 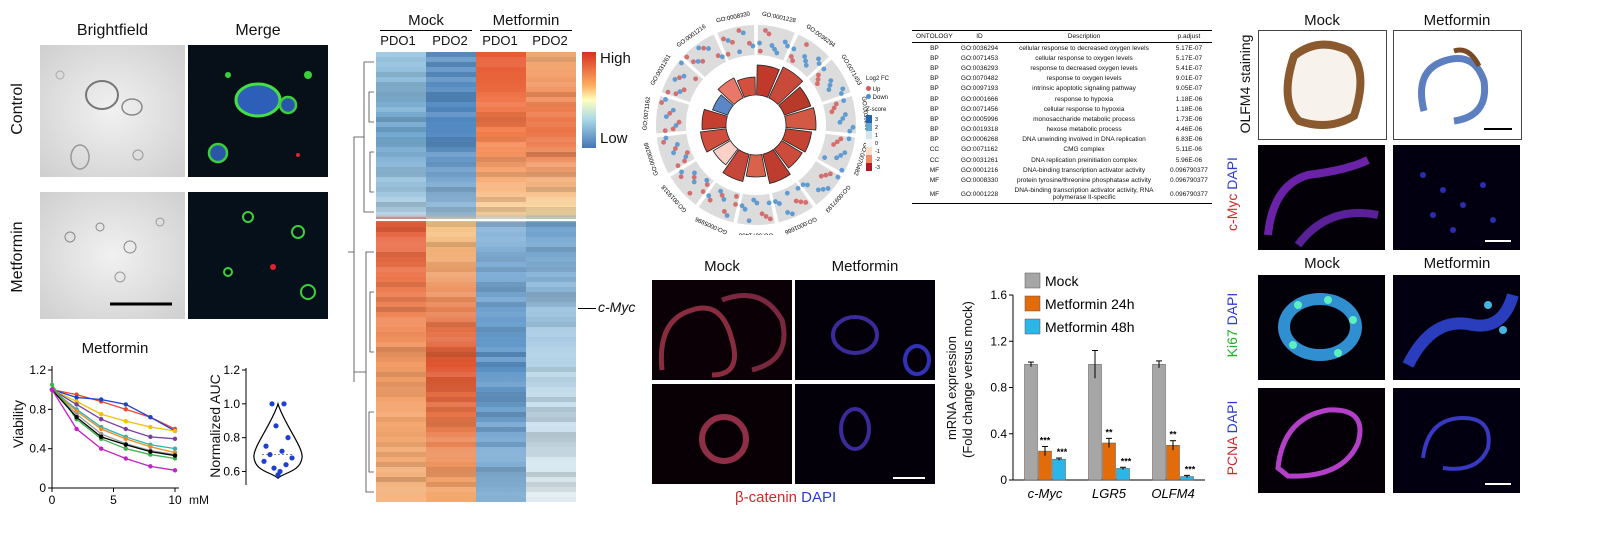 What do you see at coordinates (873, 89) in the screenshot?
I see `legend-up: Up` at bounding box center [873, 89].